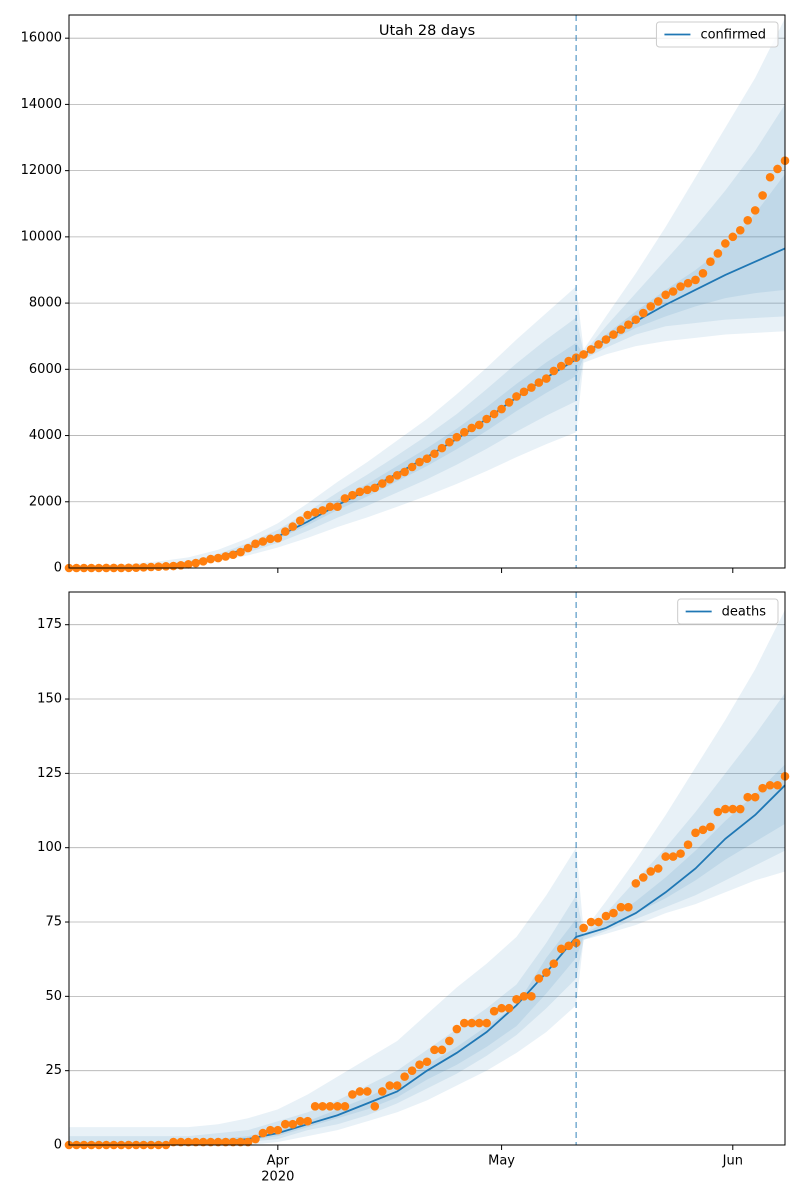  Describe the element at coordinates (732, 1161) in the screenshot. I see `x-tick-label: Jun` at that location.